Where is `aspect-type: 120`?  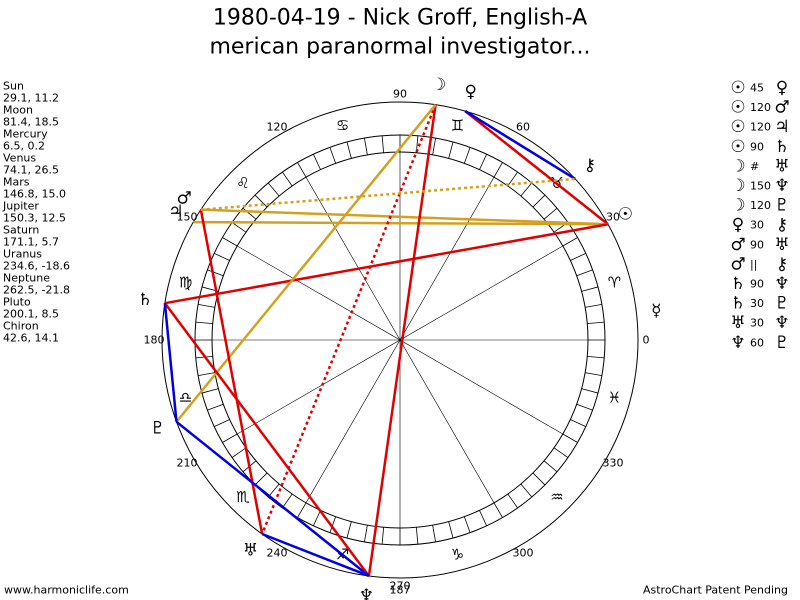
aspect-type: 120 is located at coordinates (760, 127).